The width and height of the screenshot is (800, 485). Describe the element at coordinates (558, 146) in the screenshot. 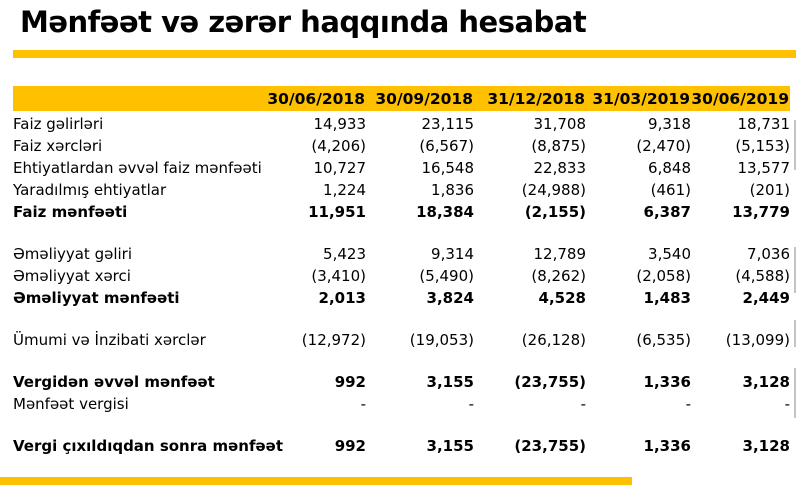

I see `cell-value: (8,875)` at that location.